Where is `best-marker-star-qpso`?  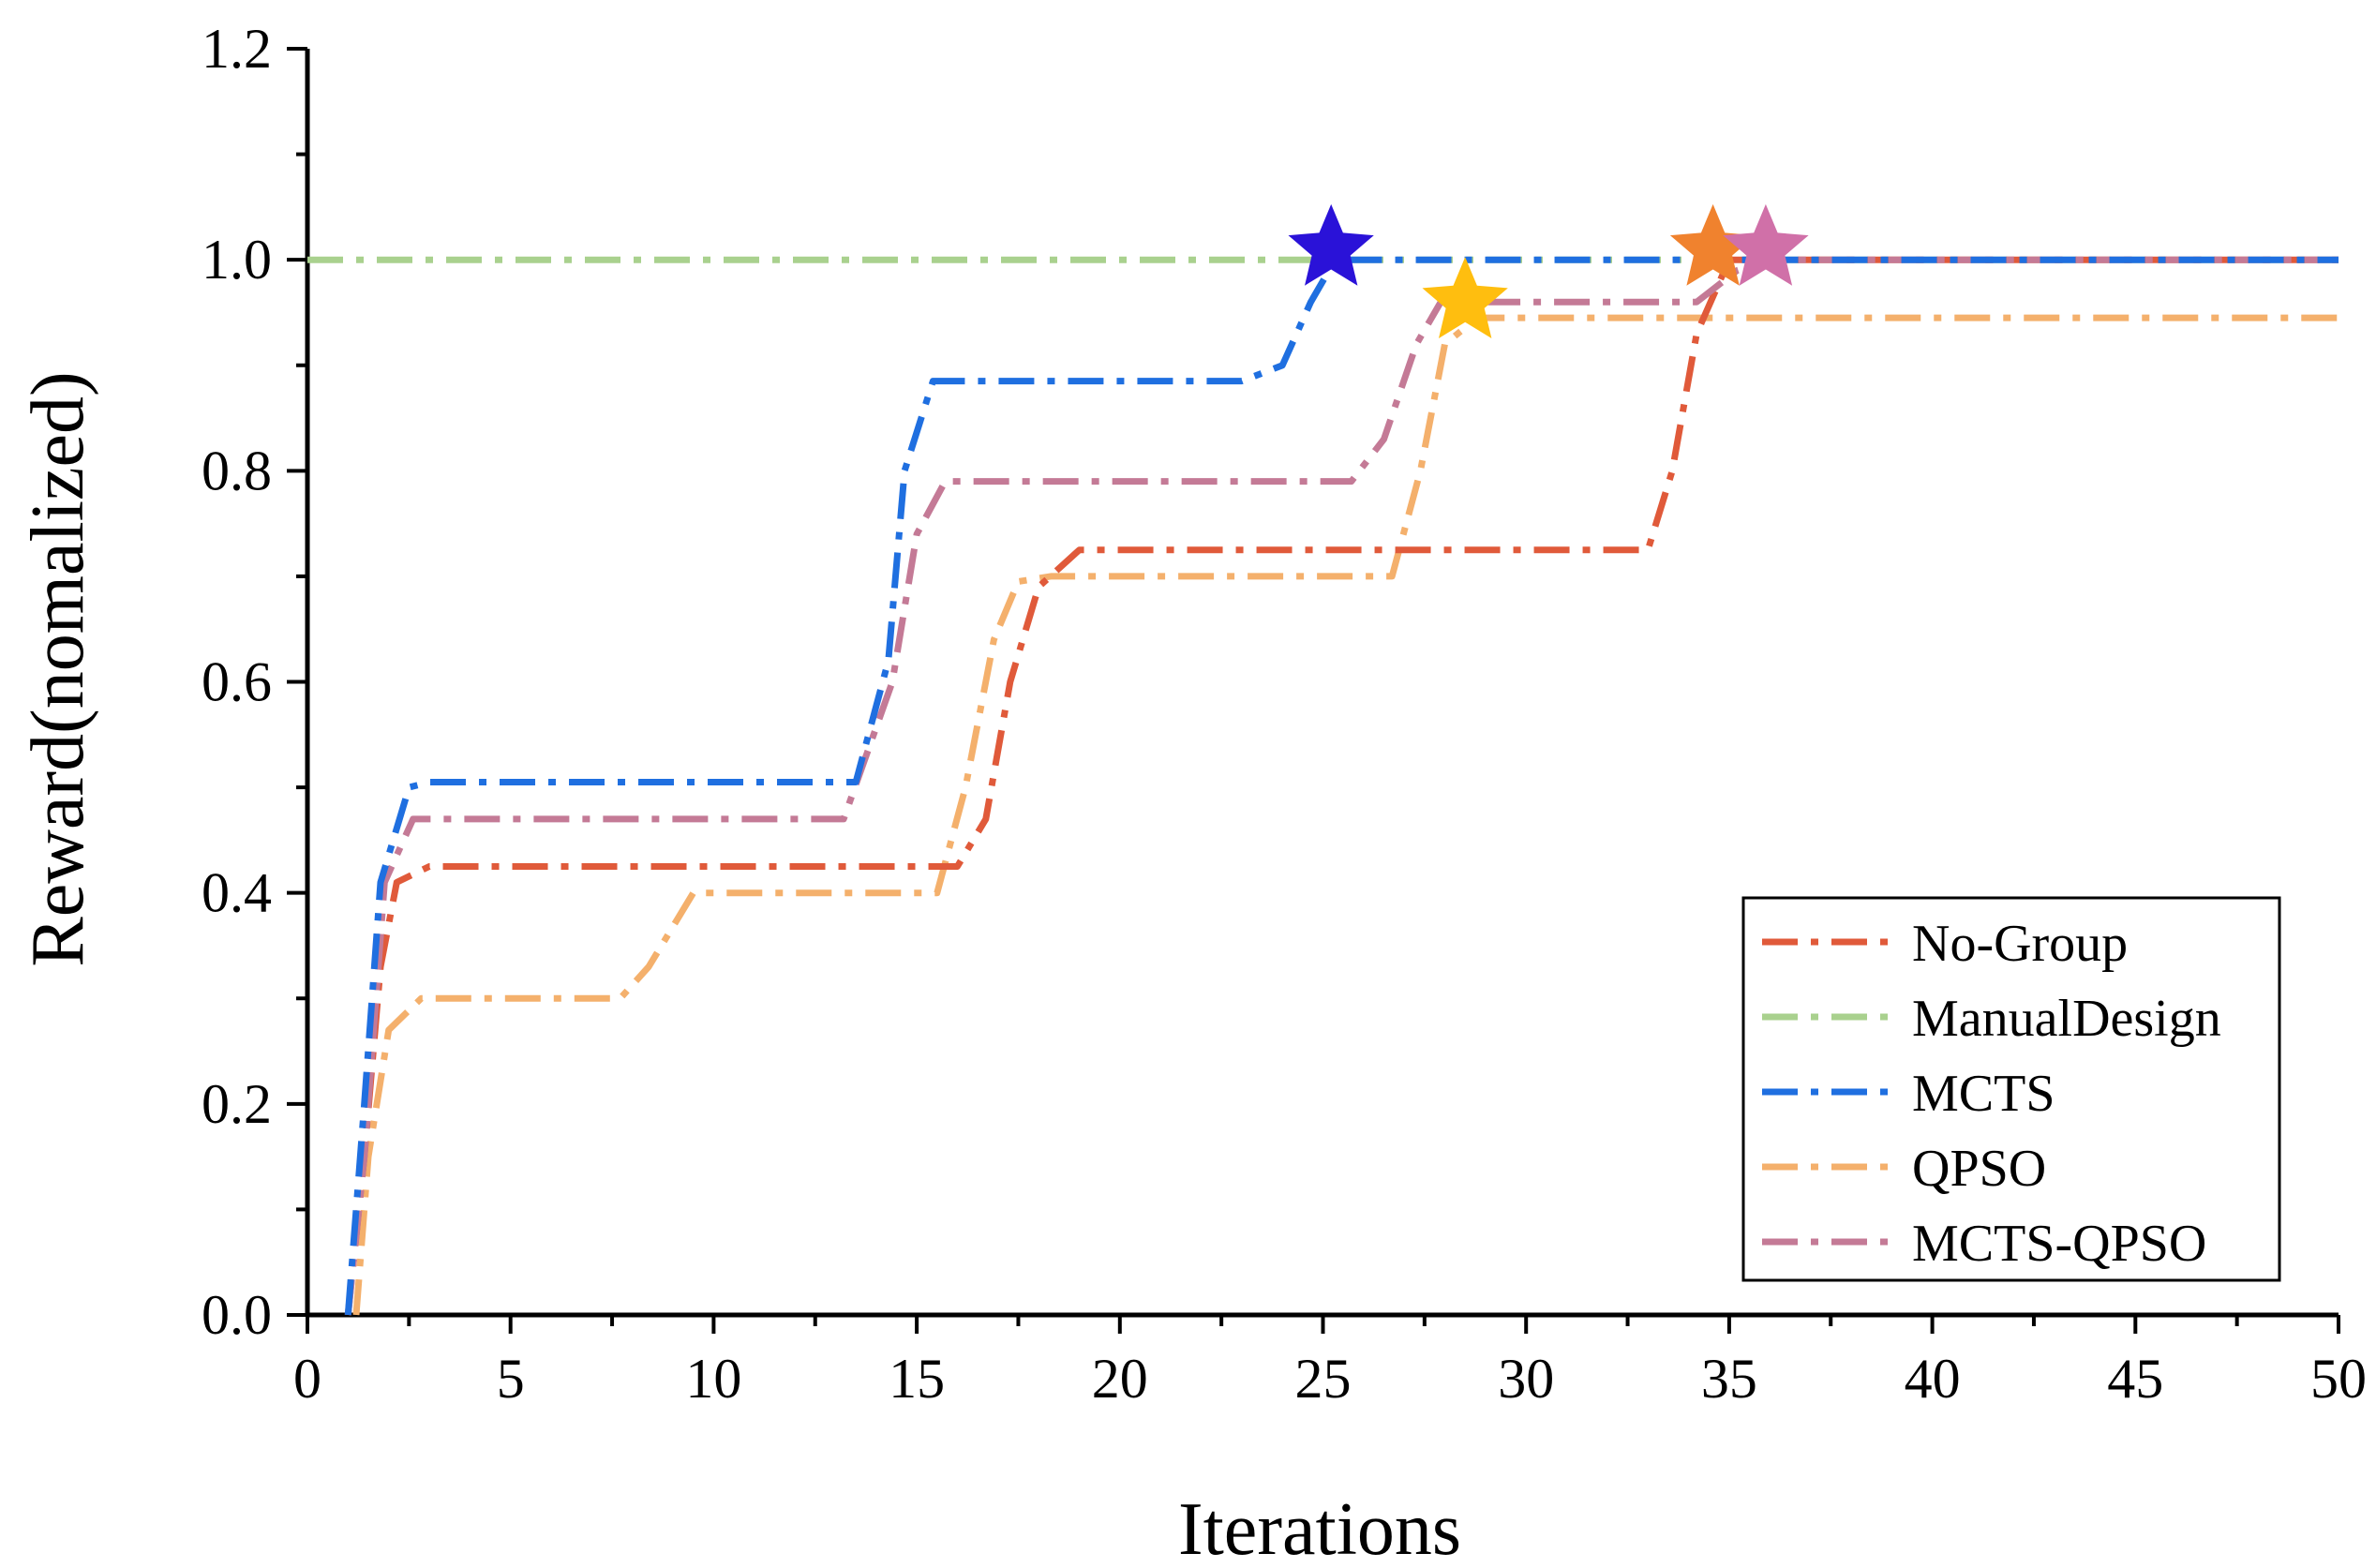
best-marker-star-qpso is located at coordinates (1465, 297).